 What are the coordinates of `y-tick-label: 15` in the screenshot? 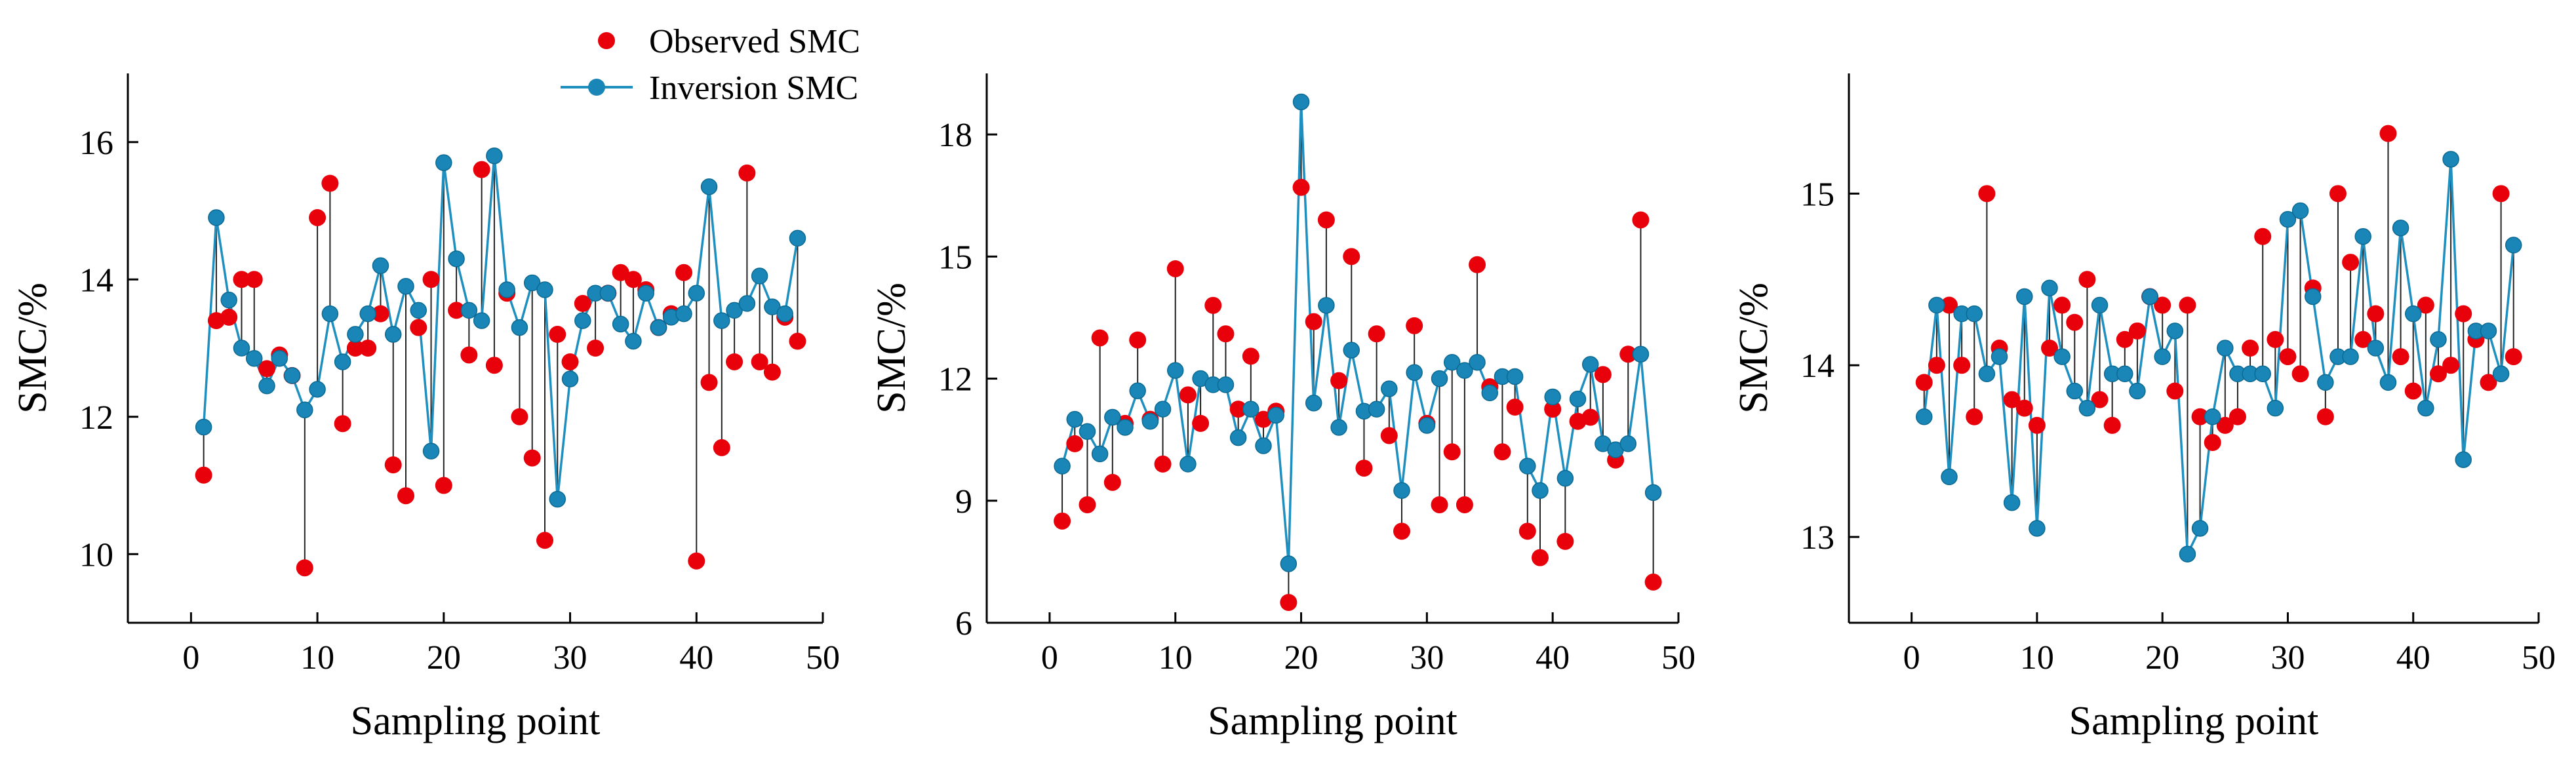 It's located at (1817, 194).